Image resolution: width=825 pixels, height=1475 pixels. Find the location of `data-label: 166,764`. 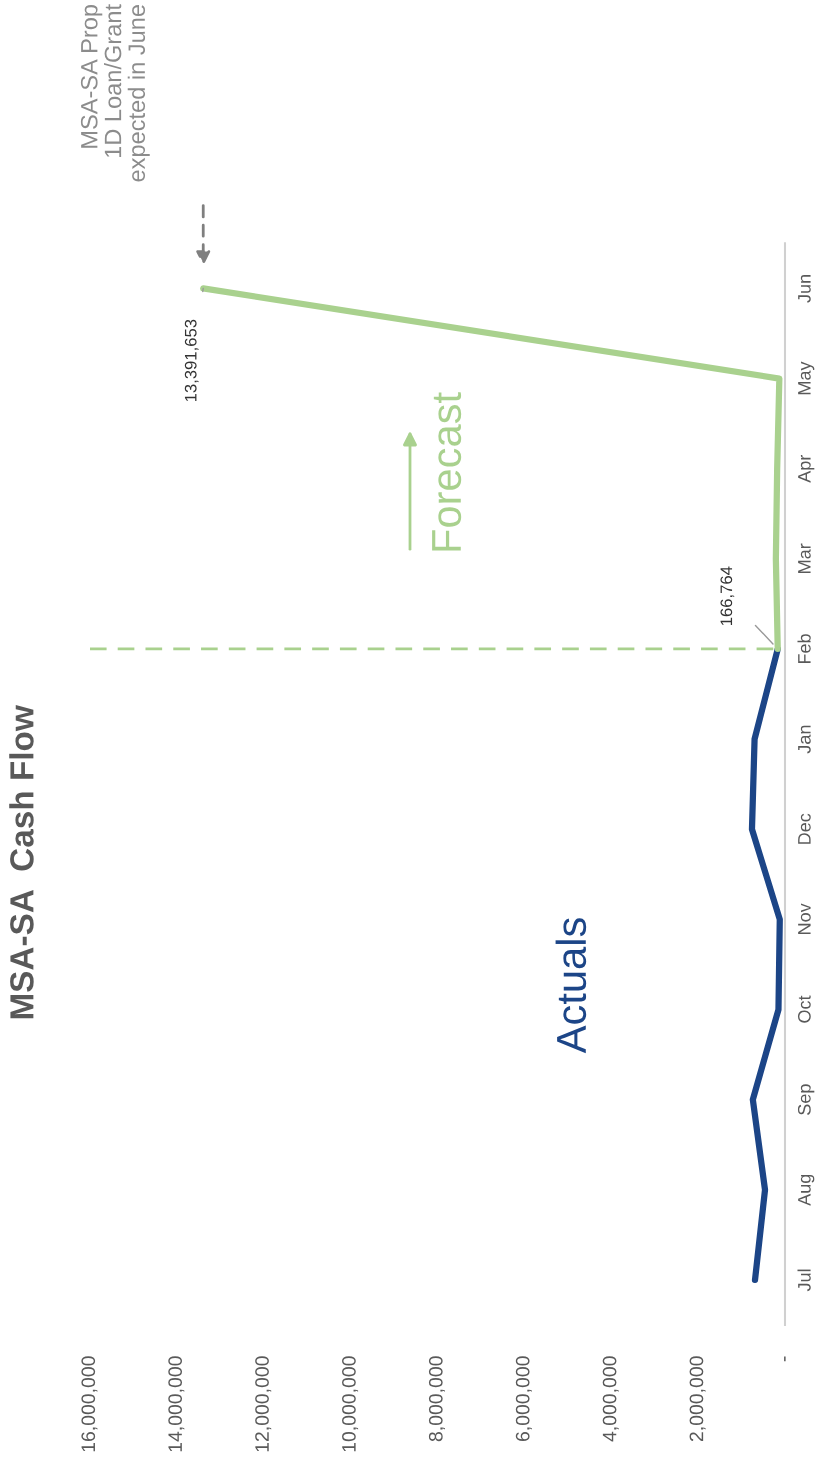

data-label: 166,764 is located at coordinates (727, 596).